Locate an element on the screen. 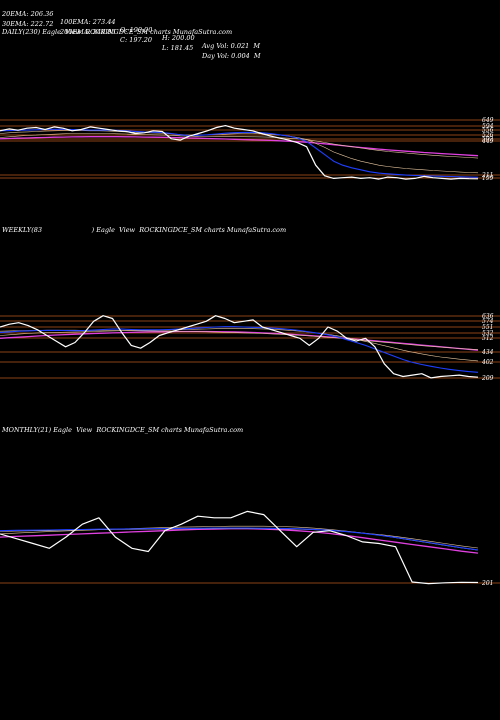 Image resolution: width=500 pixels, height=720 pixels. daily-level-label: 449 is located at coordinates (487, 141).